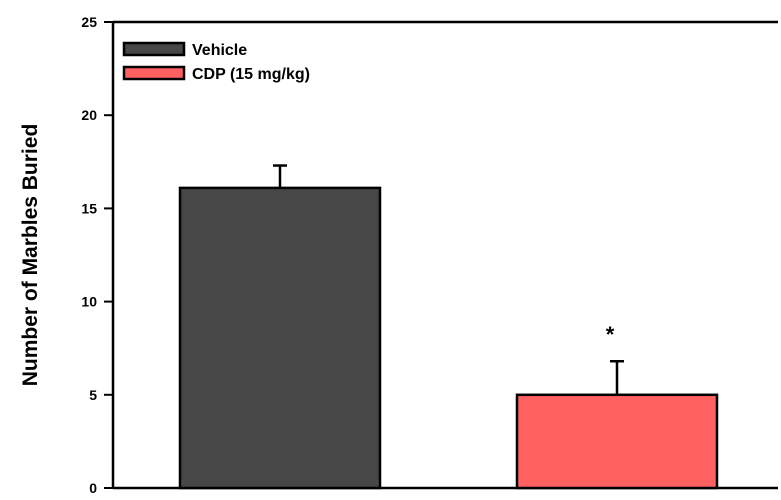 The image size is (781, 500). What do you see at coordinates (251, 74) in the screenshot?
I see `legend-label: CDP (15 mg/kg)` at bounding box center [251, 74].